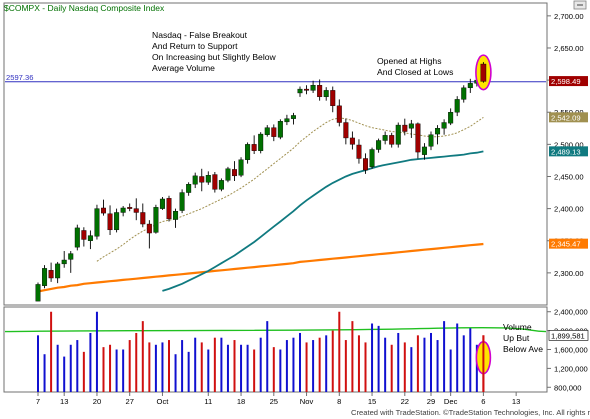  I want to click on breakout-line-2: And Return to Support, so click(195, 46).